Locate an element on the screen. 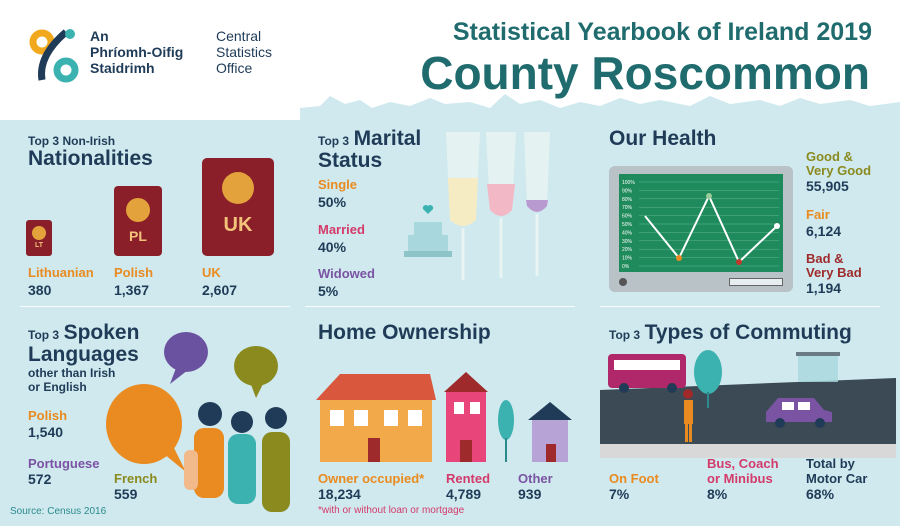 Image resolution: width=900 pixels, height=526 pixels. houses-illustration is located at coordinates (444, 417).